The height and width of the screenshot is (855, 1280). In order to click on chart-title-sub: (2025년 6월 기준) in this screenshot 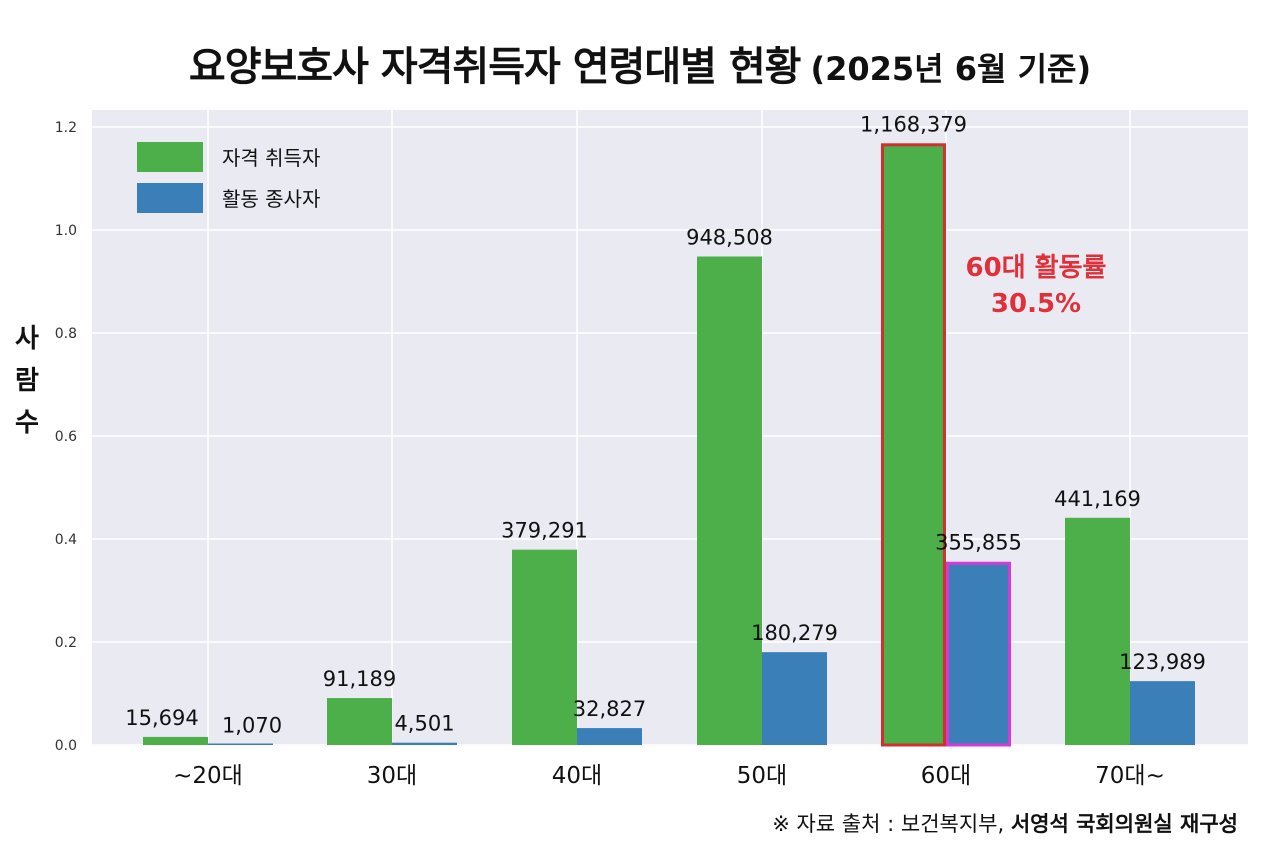, I will do `click(951, 69)`.